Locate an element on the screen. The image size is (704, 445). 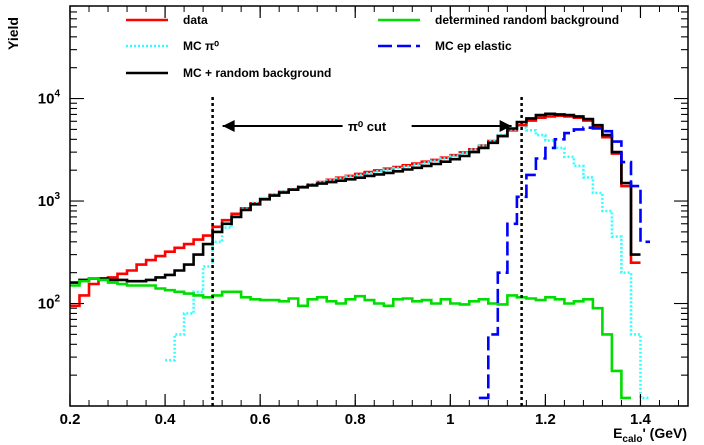
x-tick-label: 0.6 is located at coordinates (260, 419).